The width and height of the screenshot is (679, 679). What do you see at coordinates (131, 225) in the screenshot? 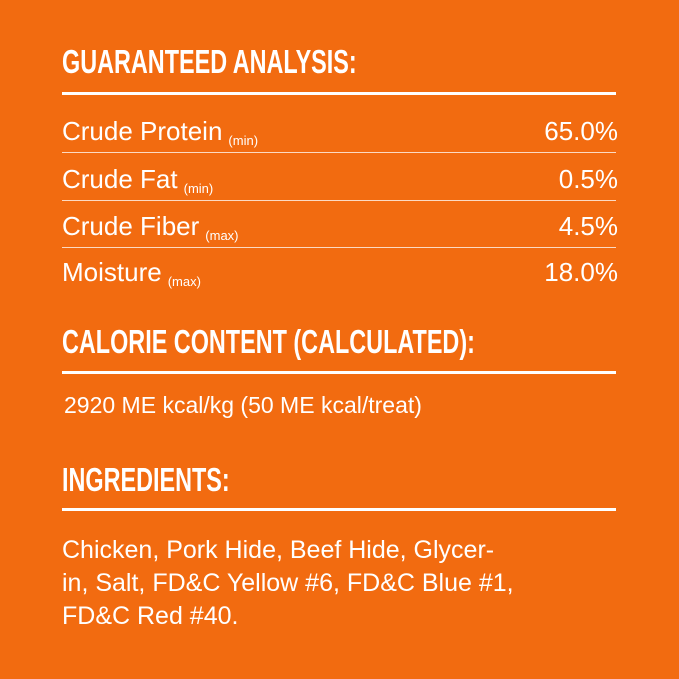
I see `nutrient-label: Crude Fiber` at bounding box center [131, 225].